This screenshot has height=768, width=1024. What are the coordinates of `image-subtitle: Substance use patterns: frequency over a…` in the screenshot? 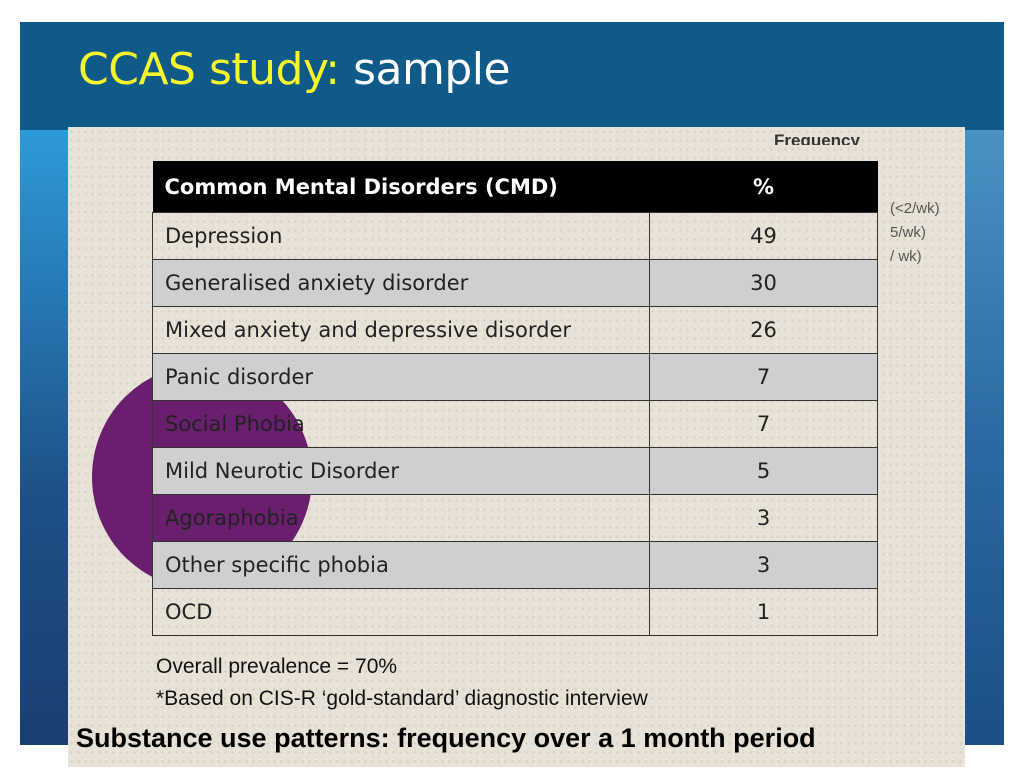 It's located at (446, 738).